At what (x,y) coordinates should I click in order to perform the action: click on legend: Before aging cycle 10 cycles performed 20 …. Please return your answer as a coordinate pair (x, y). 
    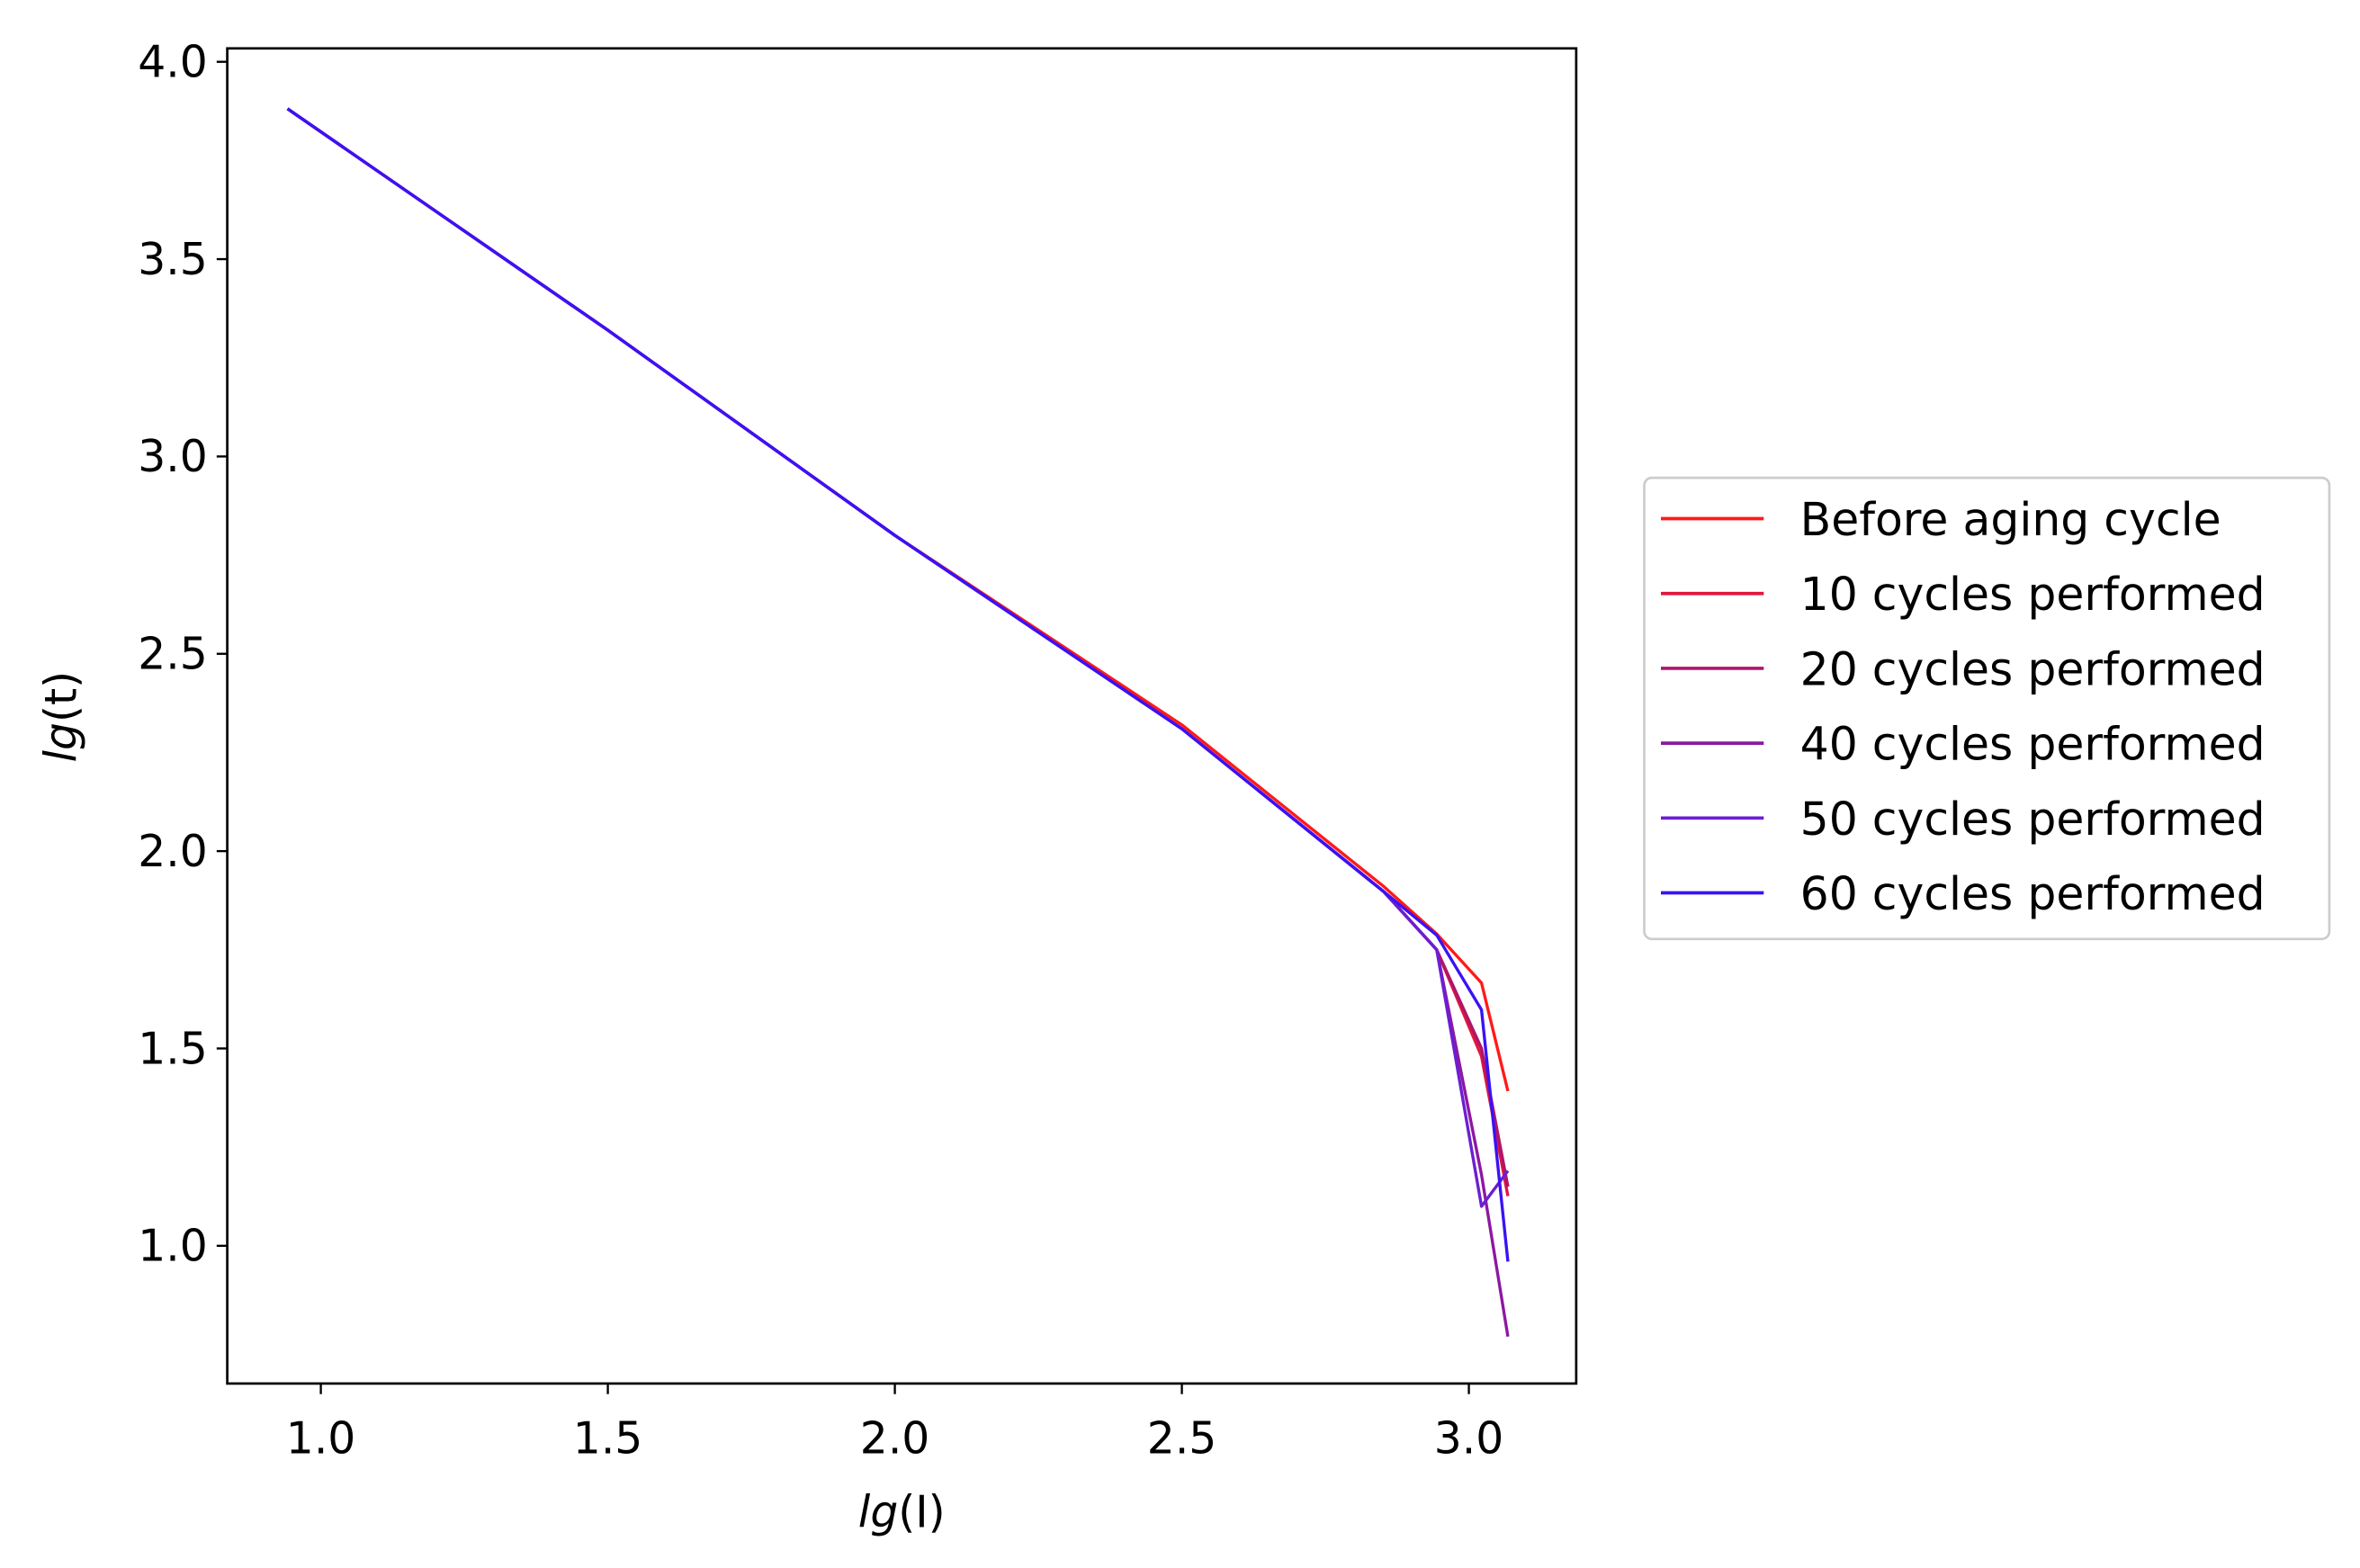
    Looking at the image, I should click on (1987, 708).